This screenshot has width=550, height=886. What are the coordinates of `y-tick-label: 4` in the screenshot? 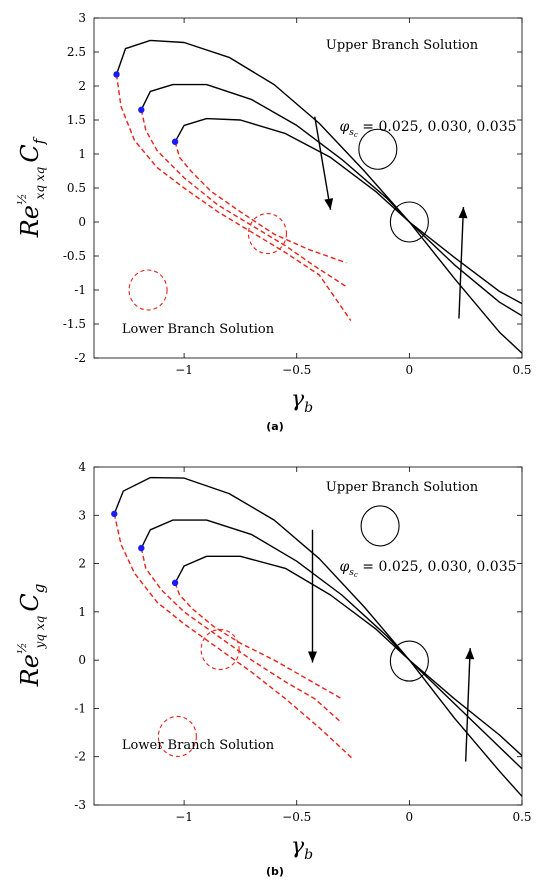 It's located at (82, 467).